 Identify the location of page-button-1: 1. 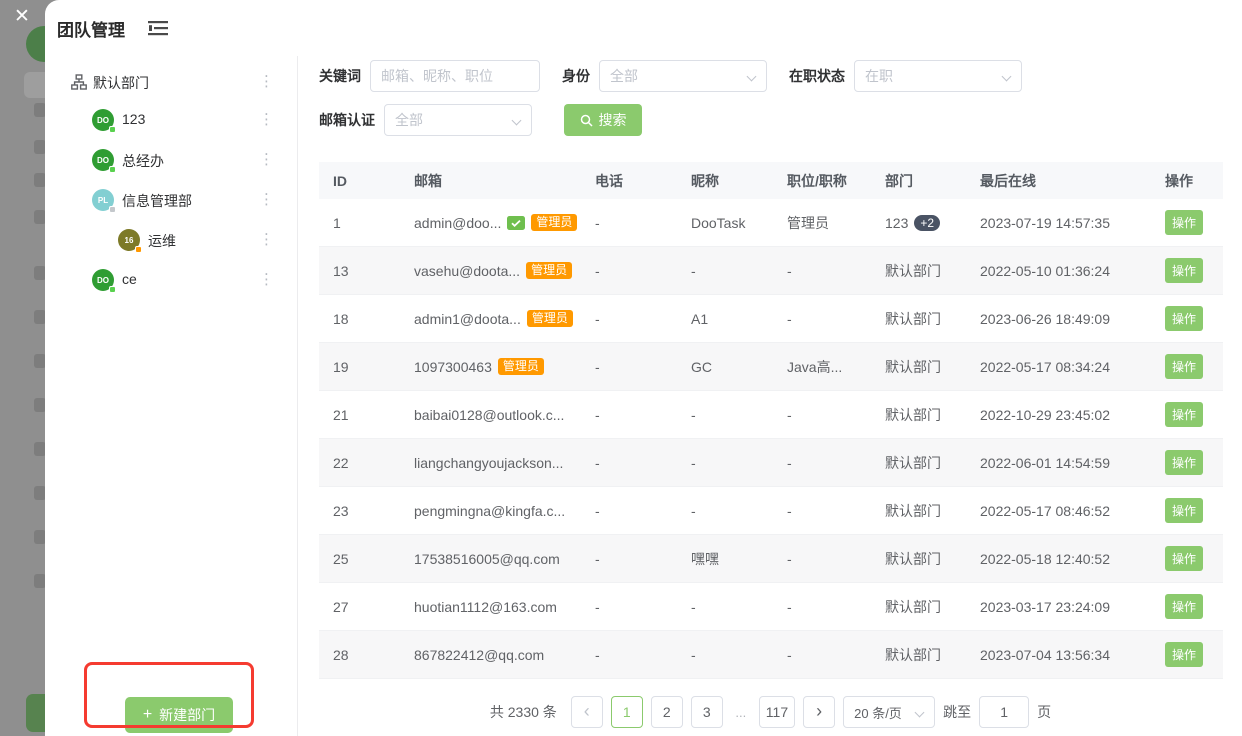
(626, 712).